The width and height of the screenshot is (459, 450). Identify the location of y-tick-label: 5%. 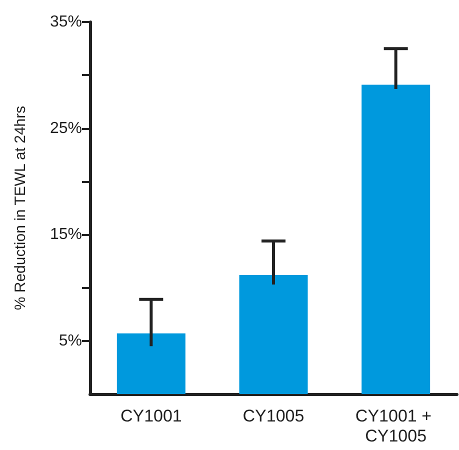
(70, 341).